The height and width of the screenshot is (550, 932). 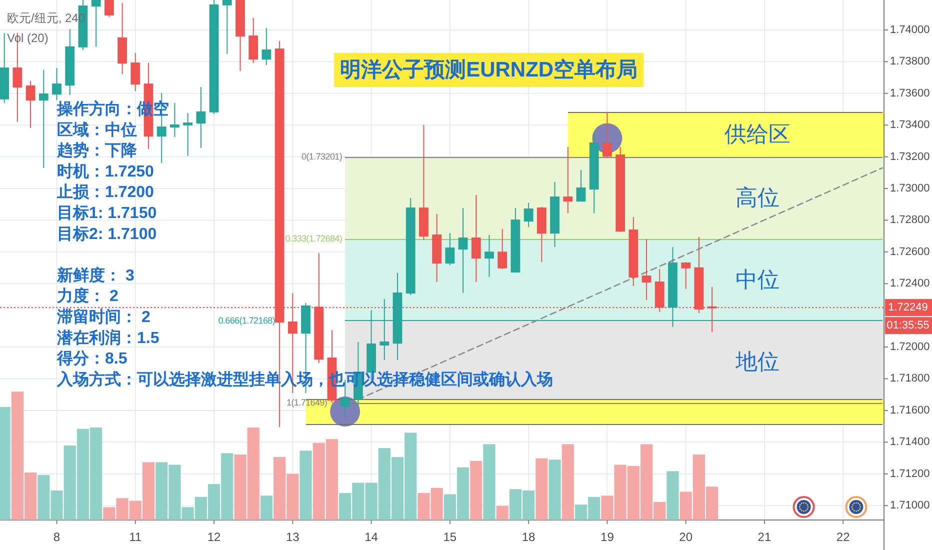 I want to click on annotation: 趋势：下降, so click(x=97, y=151).